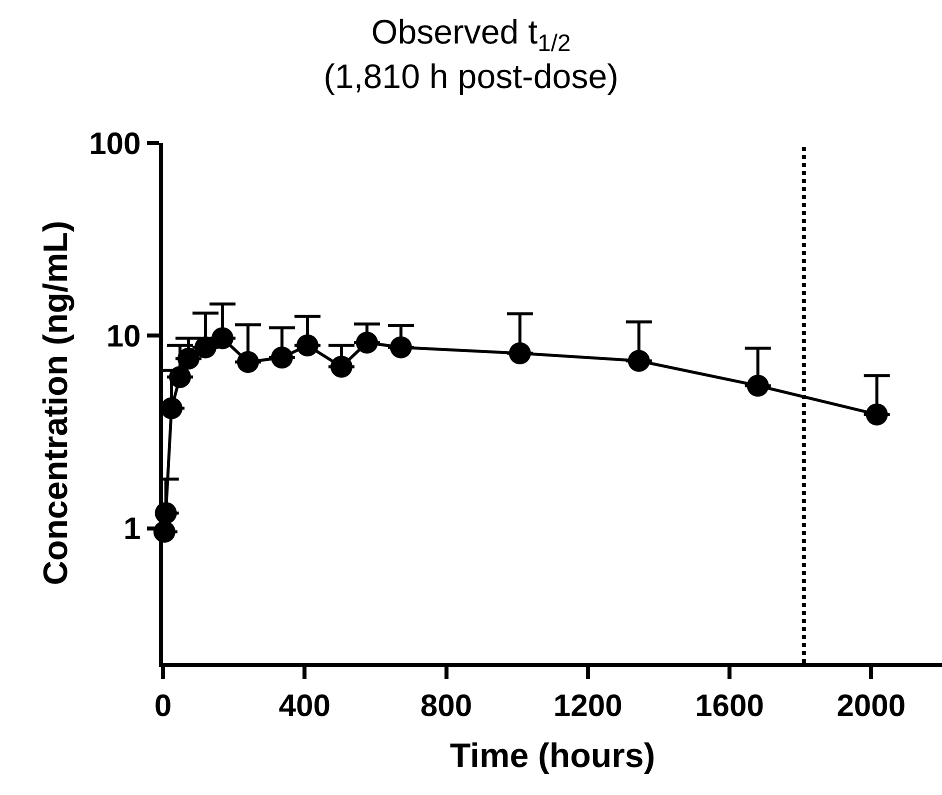 This screenshot has height=795, width=942. What do you see at coordinates (132, 528) in the screenshot?
I see `y-tick-label: 1` at bounding box center [132, 528].